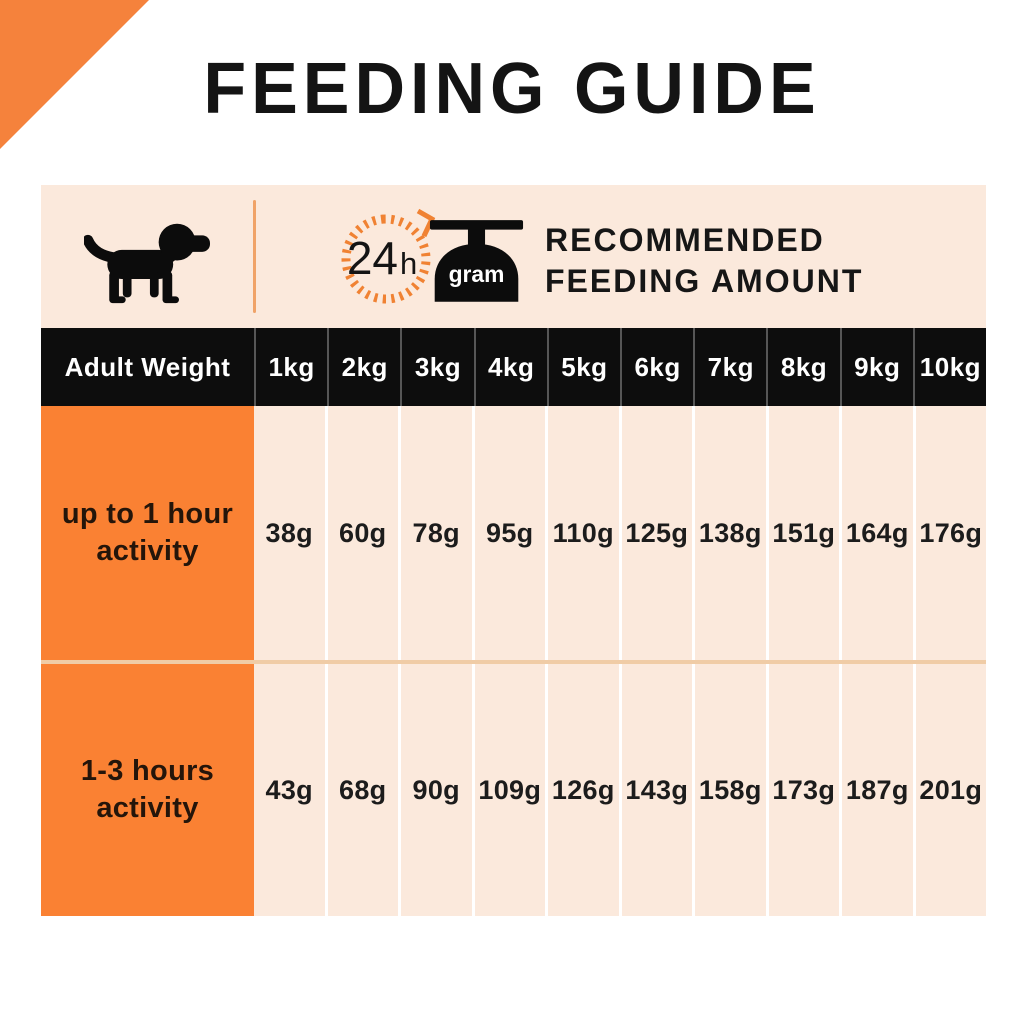 Image resolution: width=1024 pixels, height=1024 pixels. I want to click on weight-column-header: 4kg, so click(510, 367).